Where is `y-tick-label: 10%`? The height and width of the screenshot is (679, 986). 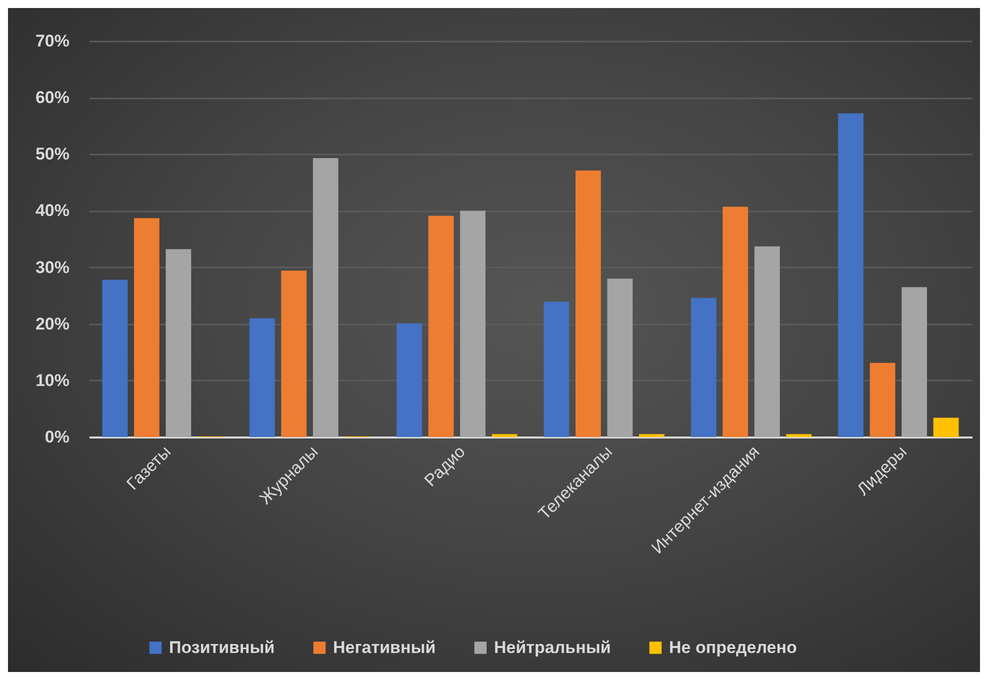
y-tick-label: 10% is located at coordinates (52, 380).